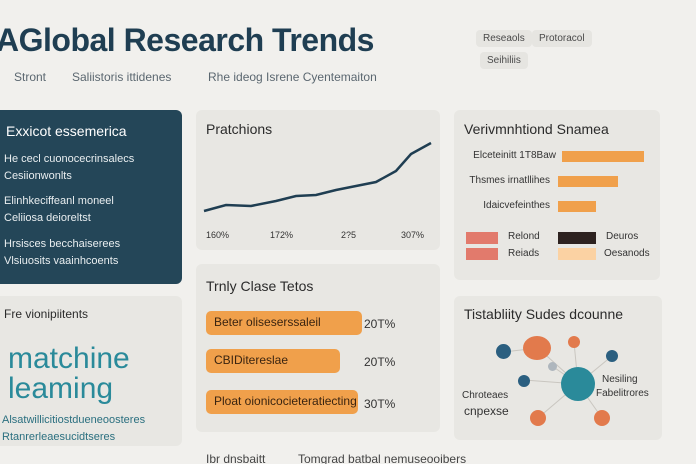 The width and height of the screenshot is (696, 464). Describe the element at coordinates (69, 358) in the screenshot. I see `highlight-word: matchine` at that location.